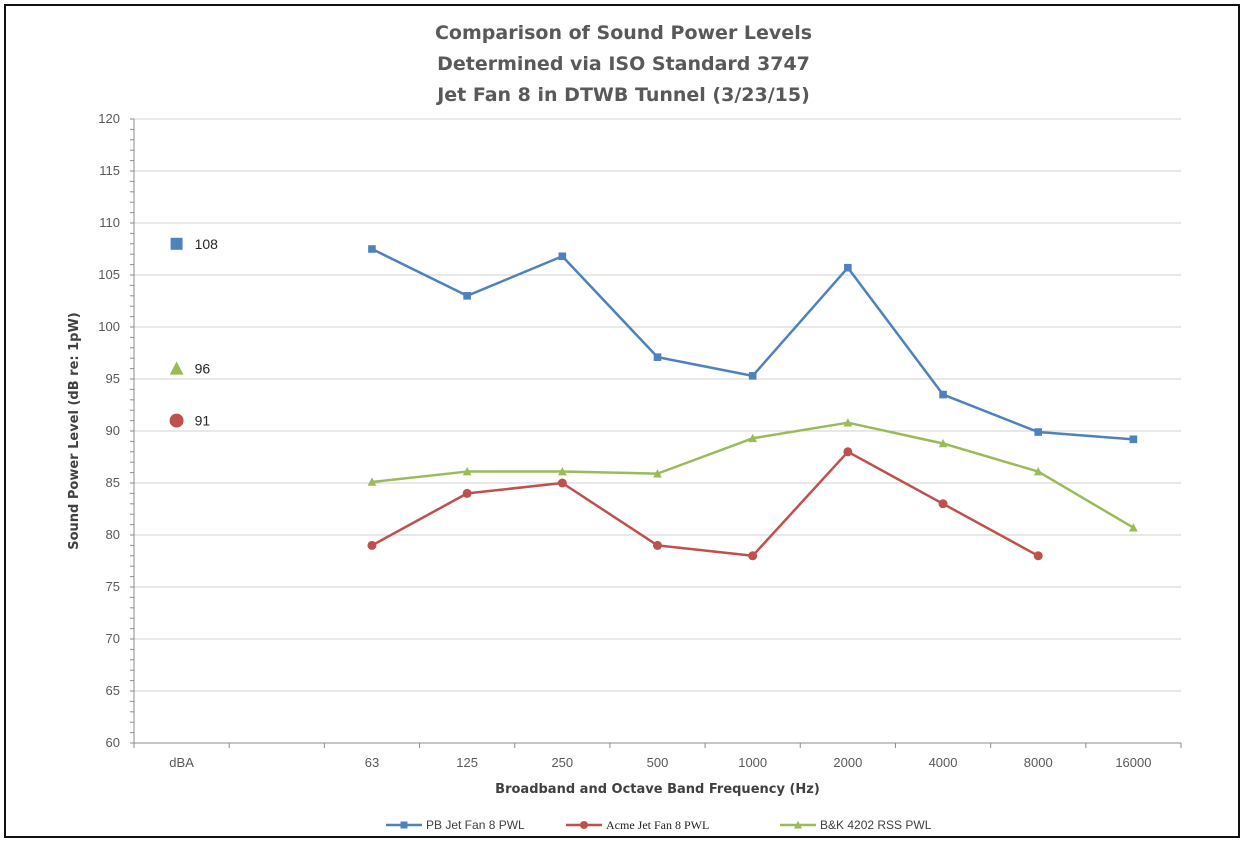  What do you see at coordinates (109, 326) in the screenshot?
I see `y-tick-label: 100` at bounding box center [109, 326].